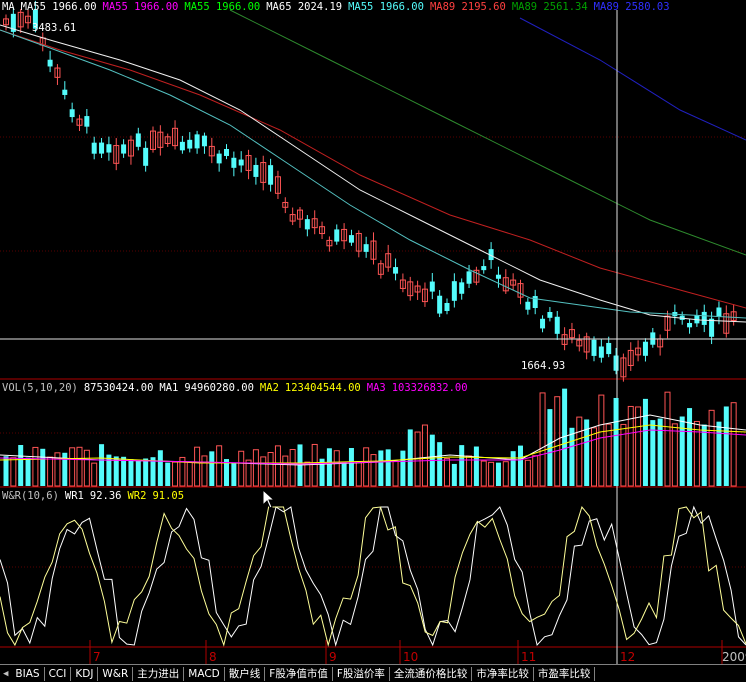  I want to click on price-legend-item: MA65 2024.19, so click(304, 7).